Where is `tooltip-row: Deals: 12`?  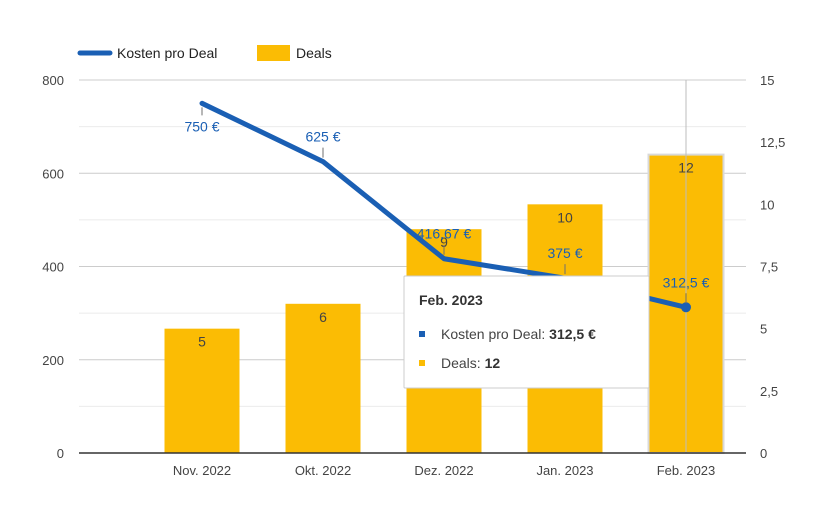 tooltip-row: Deals: 12 is located at coordinates (470, 363).